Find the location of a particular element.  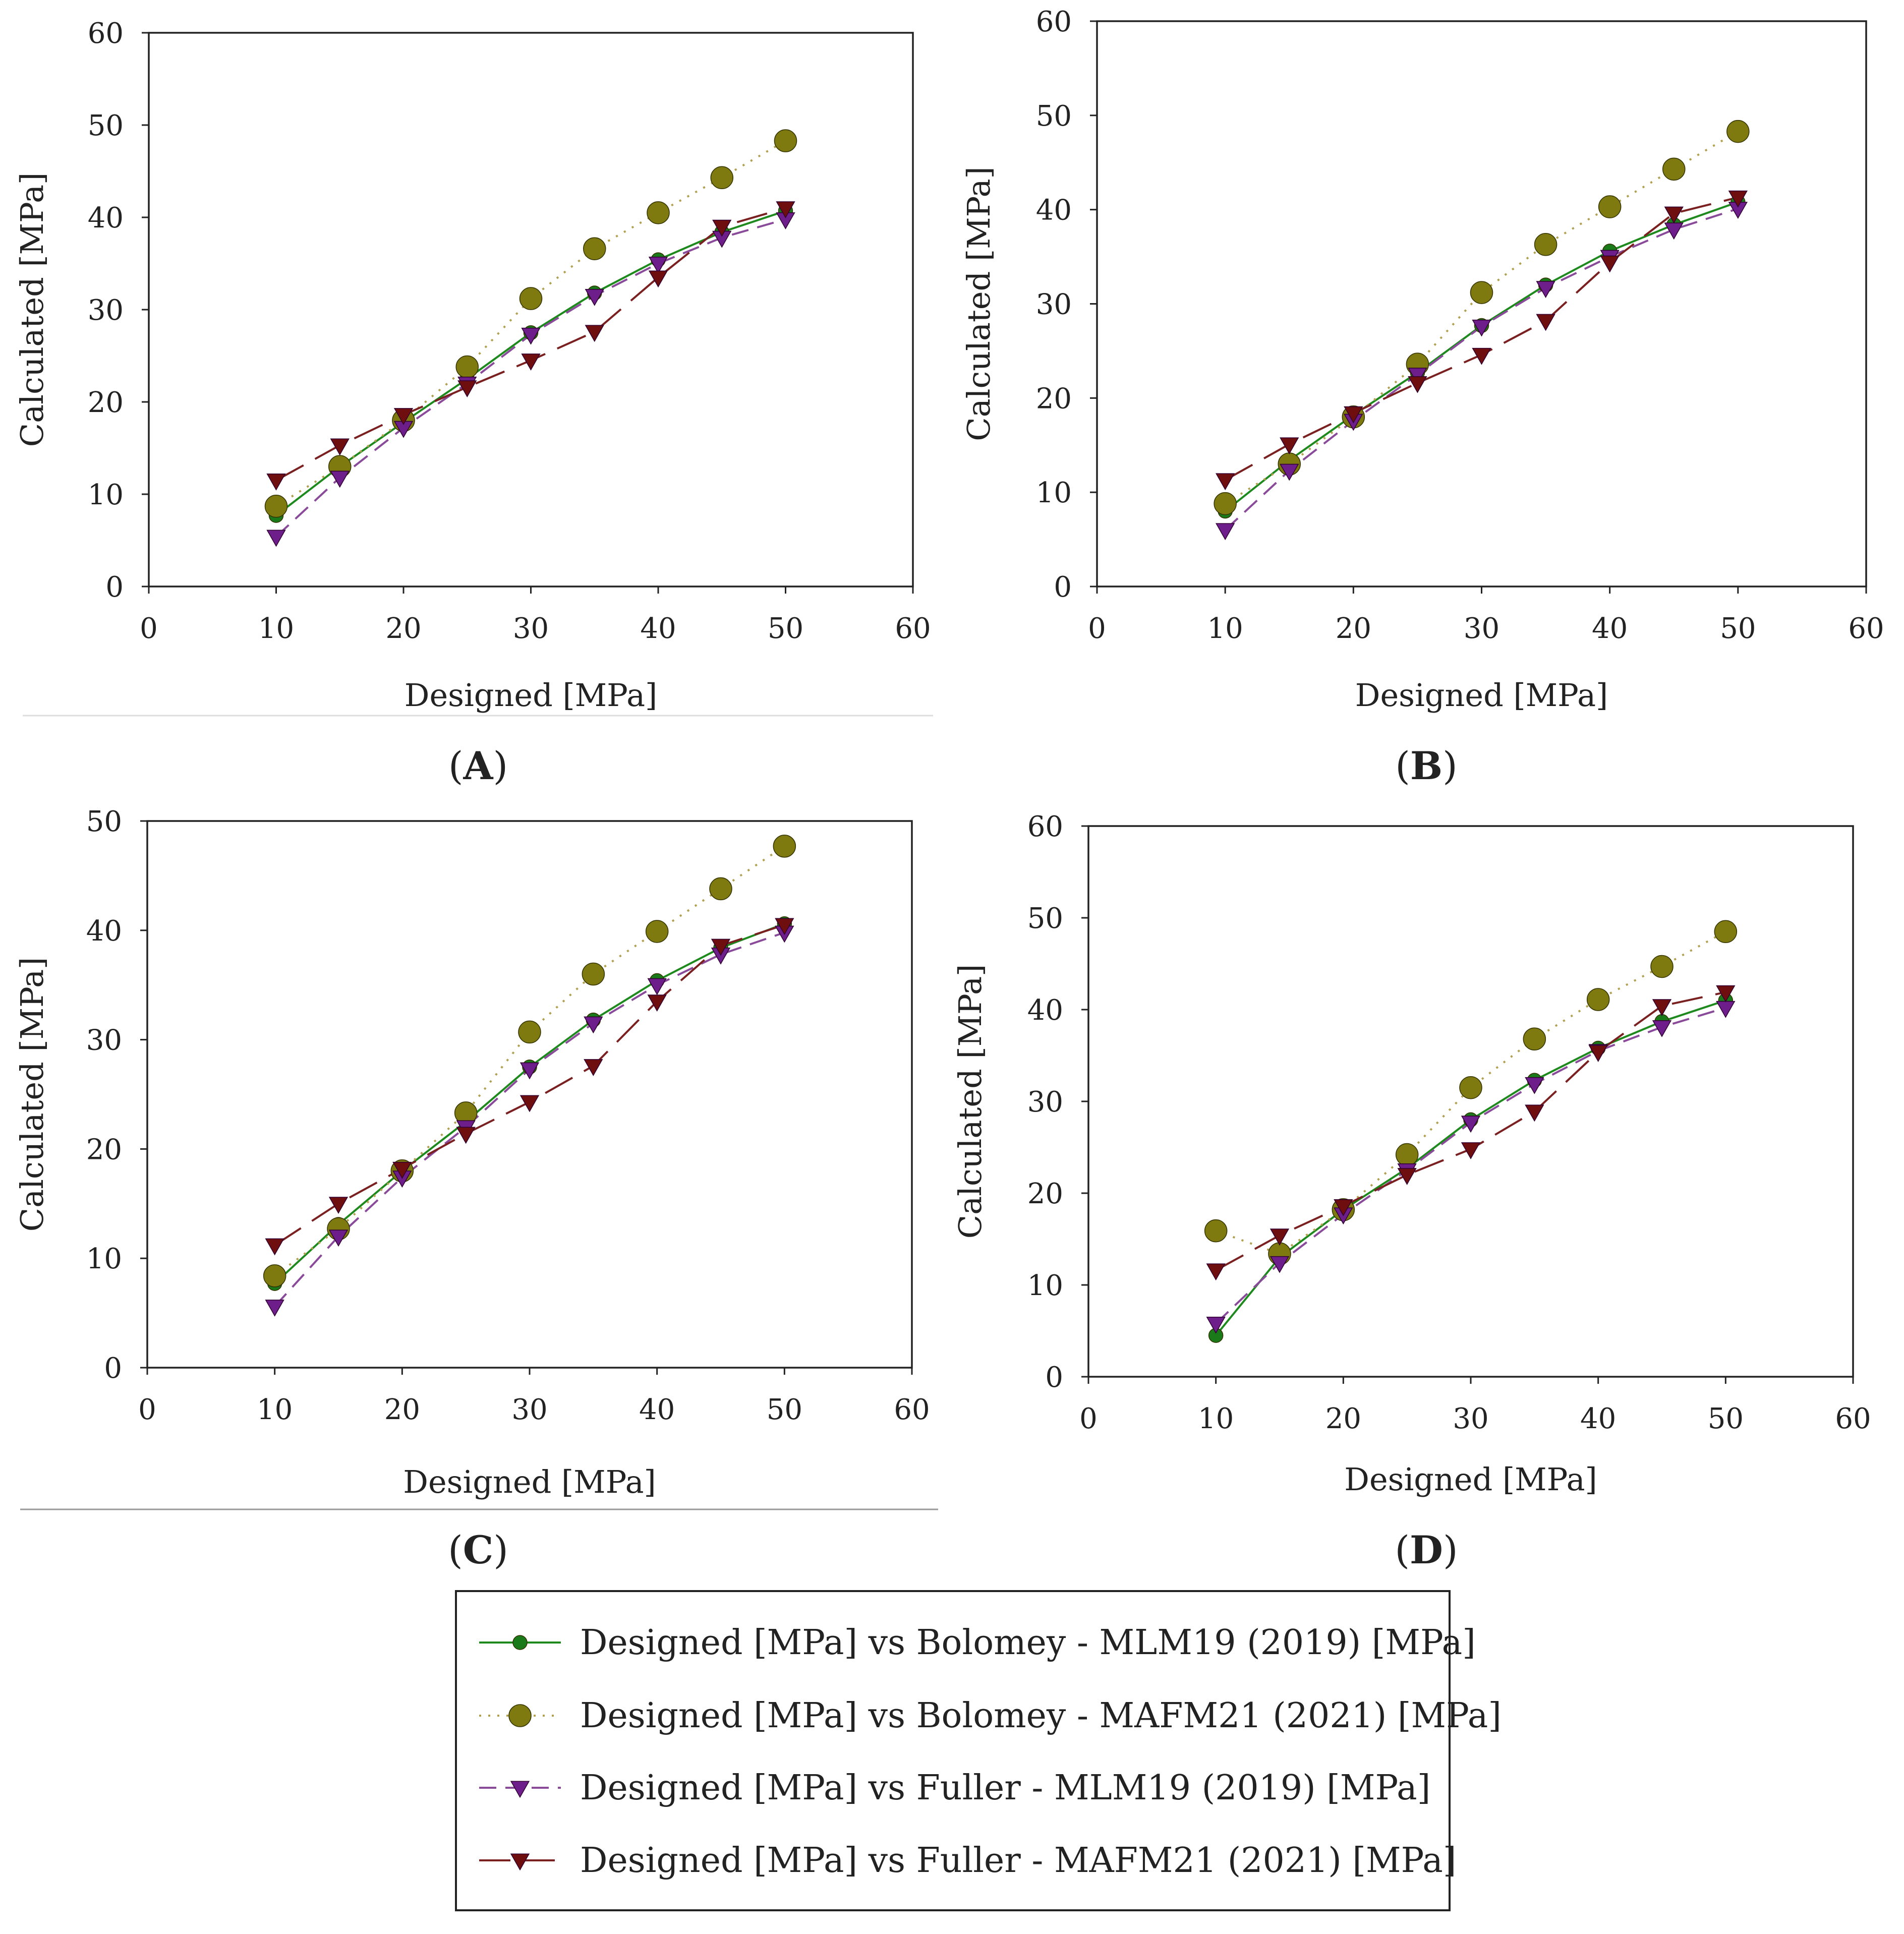

panel-label-a: (A) is located at coordinates (478, 765).